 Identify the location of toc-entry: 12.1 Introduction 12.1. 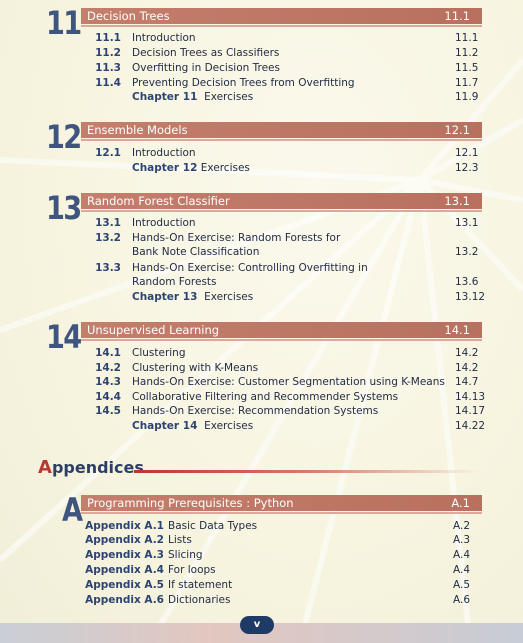
(261, 153).